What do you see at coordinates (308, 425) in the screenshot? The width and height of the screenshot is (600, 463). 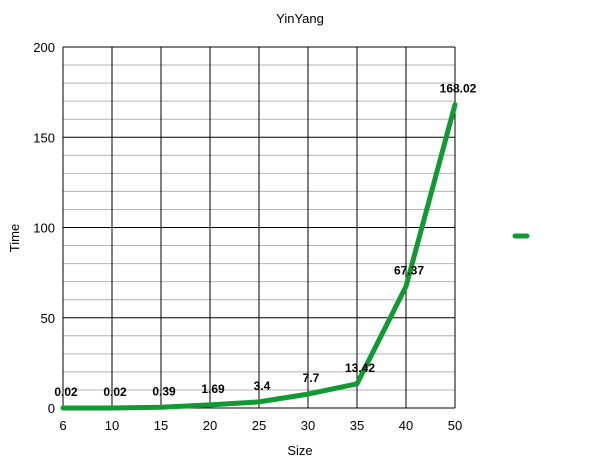 I see `x-tick-label: 30` at bounding box center [308, 425].